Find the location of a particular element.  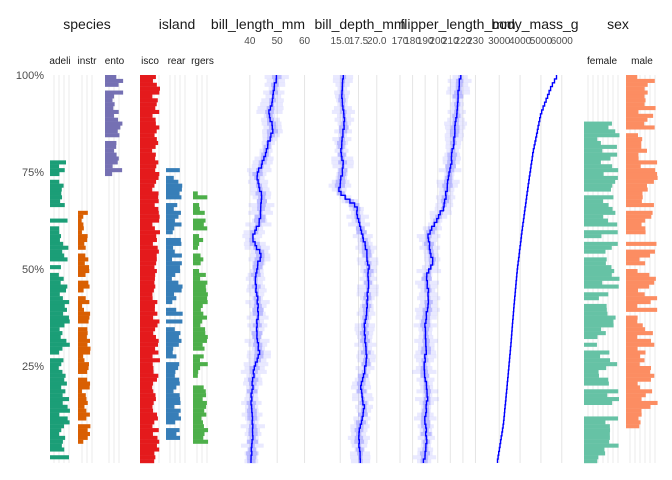

y-tick-label: 25% is located at coordinates (33, 367).